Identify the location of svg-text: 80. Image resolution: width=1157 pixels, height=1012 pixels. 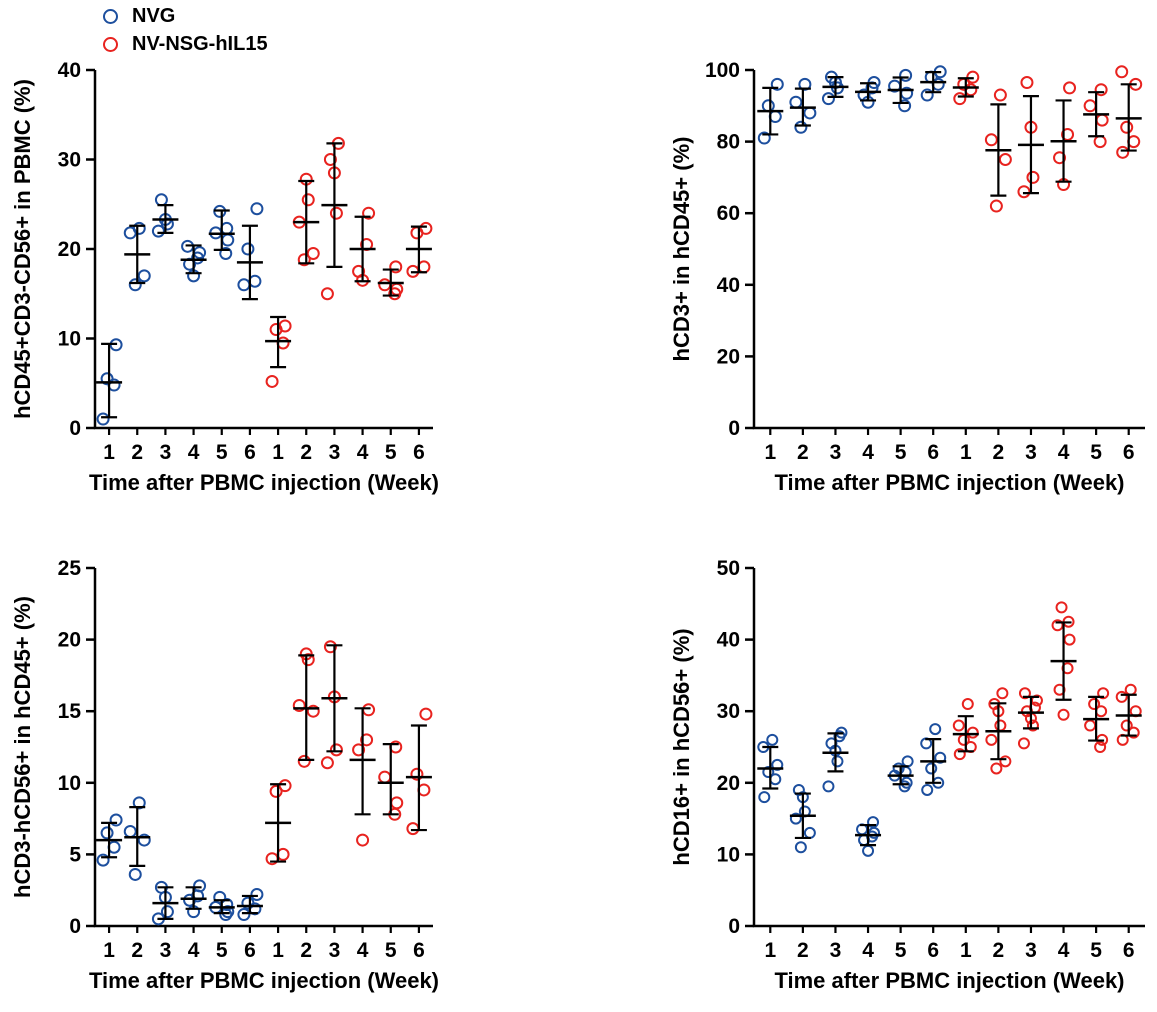
(728, 142).